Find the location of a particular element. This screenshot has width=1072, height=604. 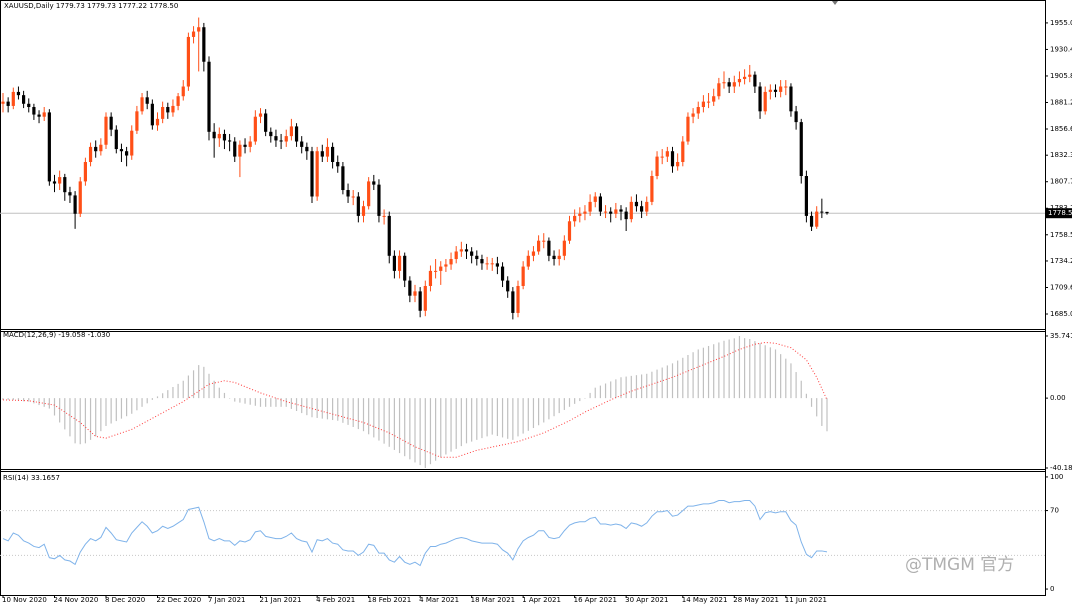

y-tick-label: 1734.20 is located at coordinates (1061, 261).